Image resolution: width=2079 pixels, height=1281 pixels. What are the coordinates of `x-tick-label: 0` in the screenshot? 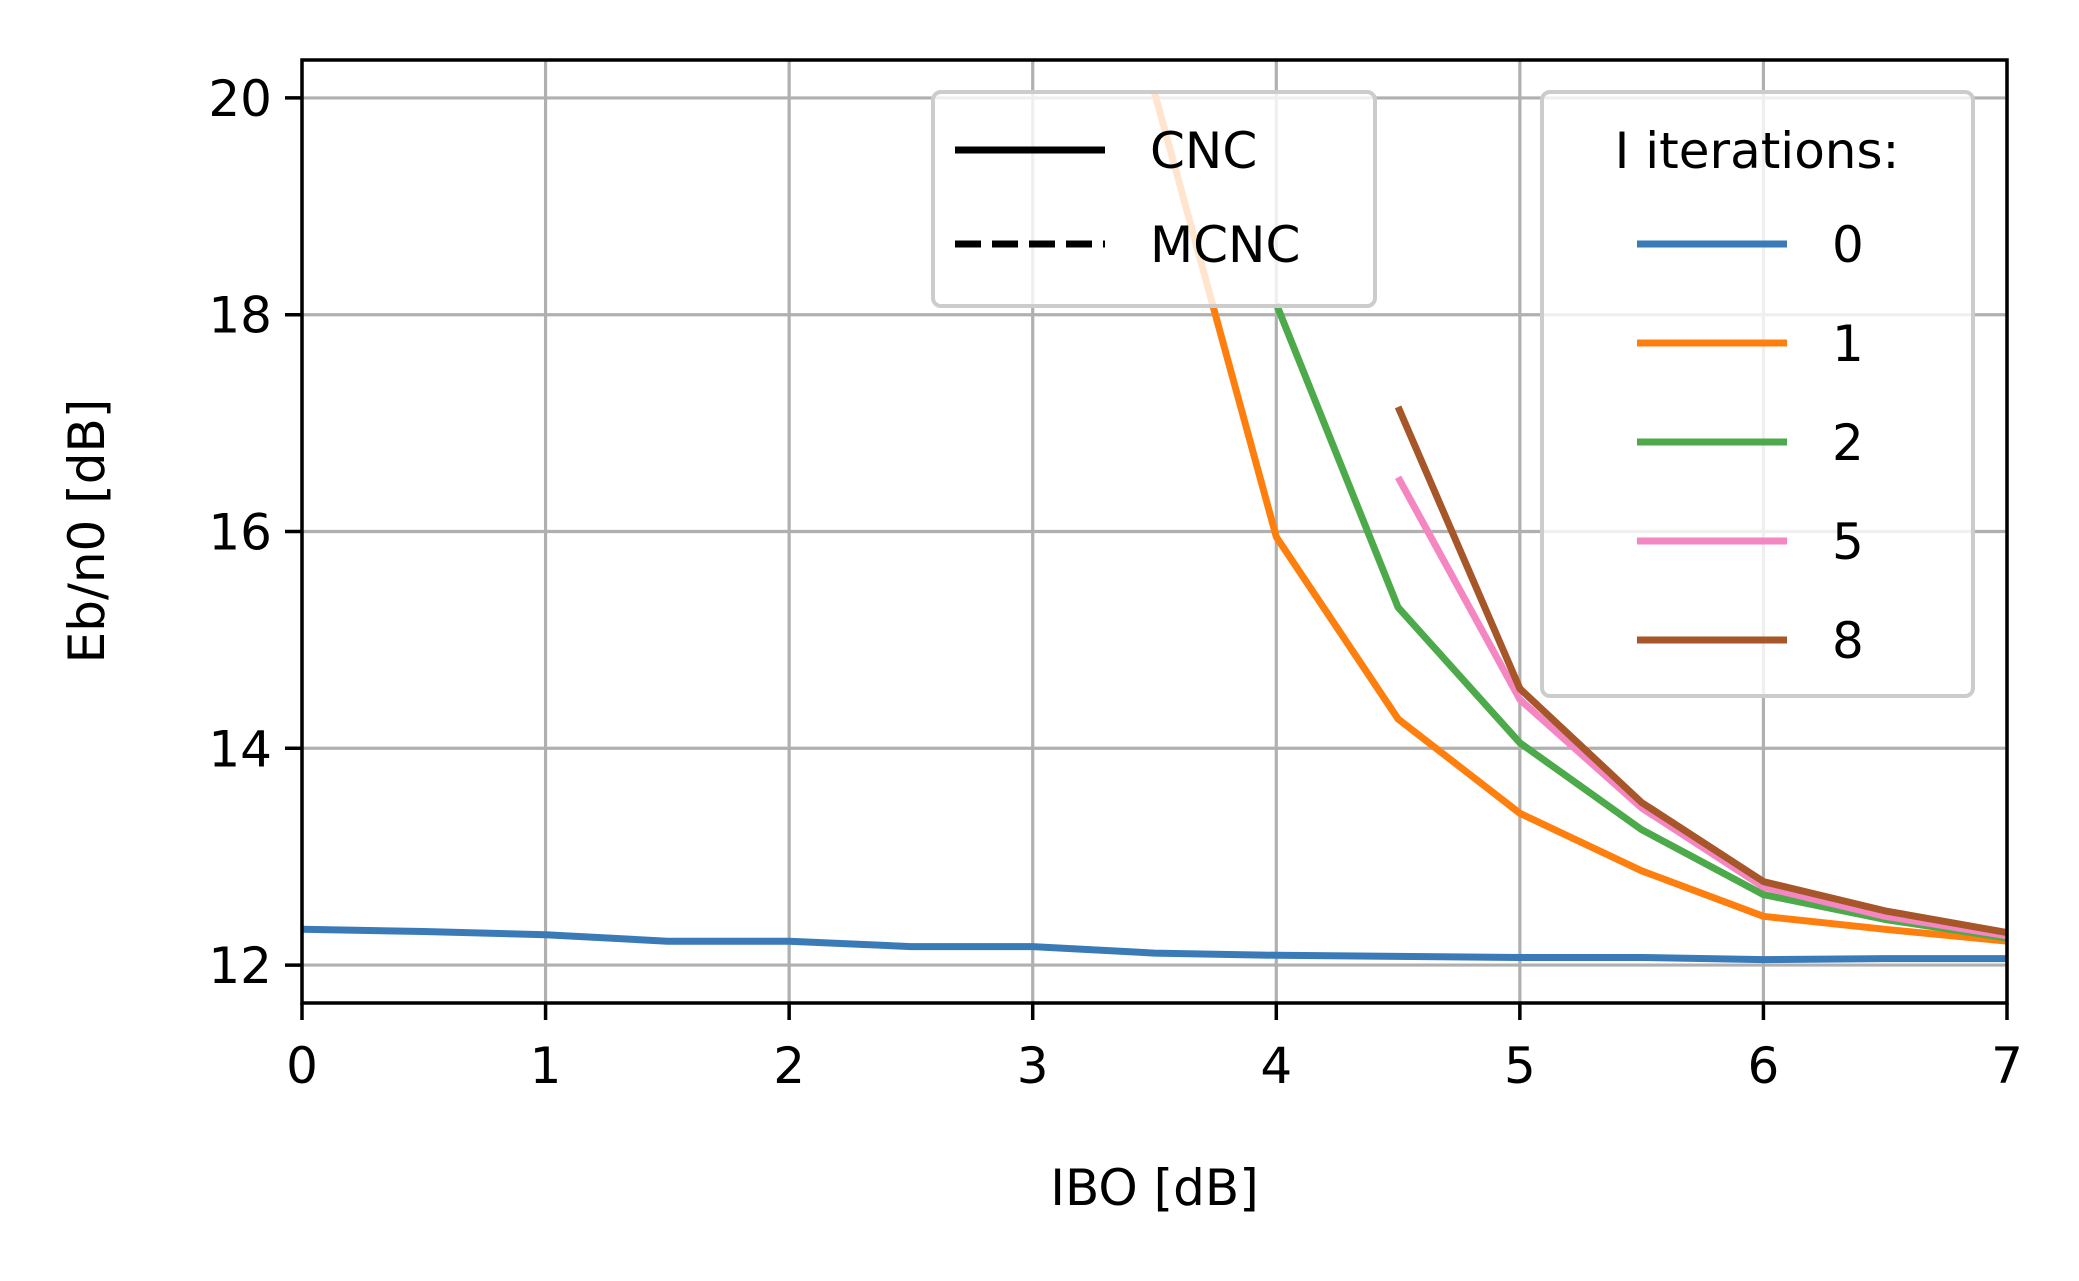 It's located at (302, 1066).